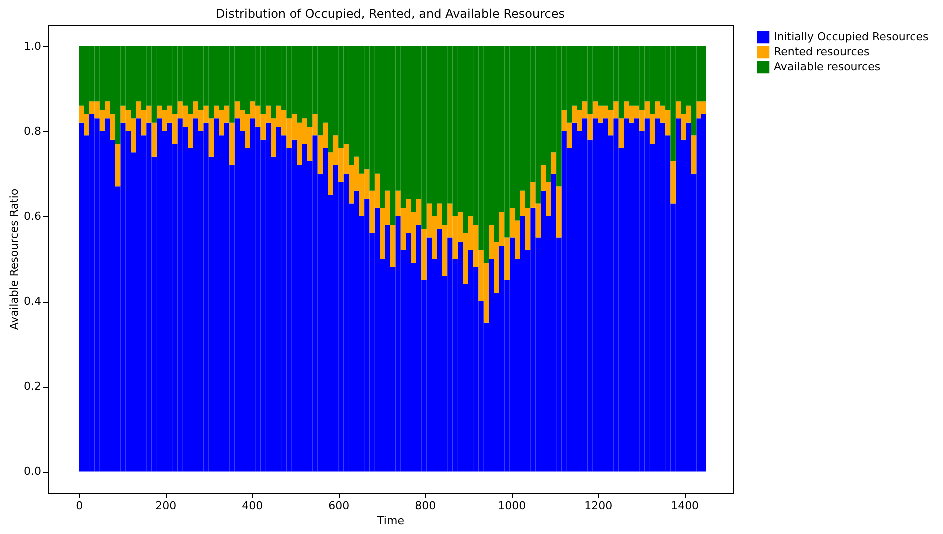 This screenshot has height=534, width=943. Describe the element at coordinates (339, 506) in the screenshot. I see `x-tick-label: 600` at that location.